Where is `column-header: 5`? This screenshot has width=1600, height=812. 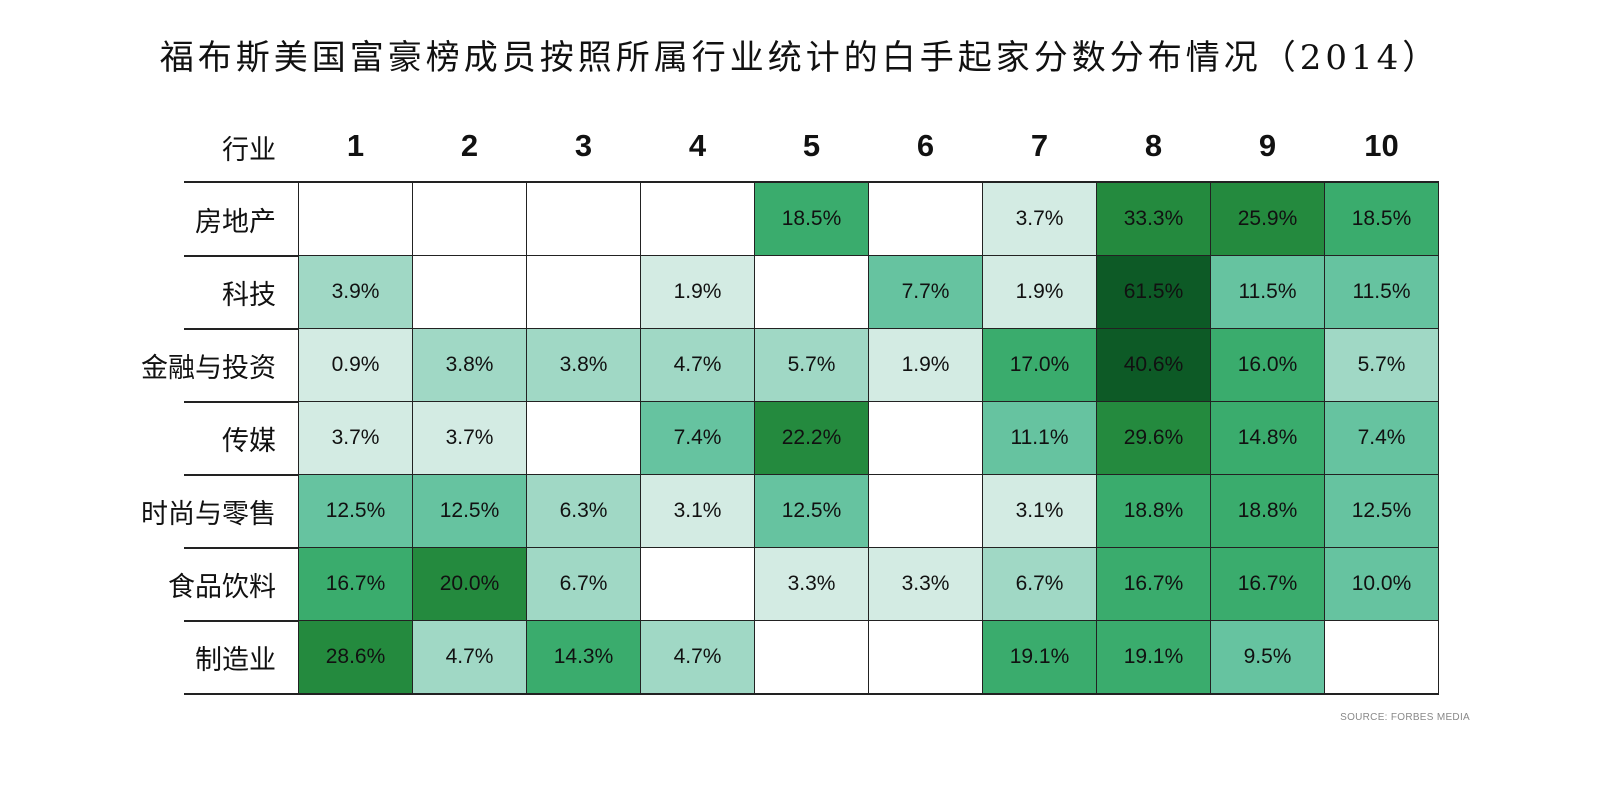
column-header: 5 is located at coordinates (811, 145).